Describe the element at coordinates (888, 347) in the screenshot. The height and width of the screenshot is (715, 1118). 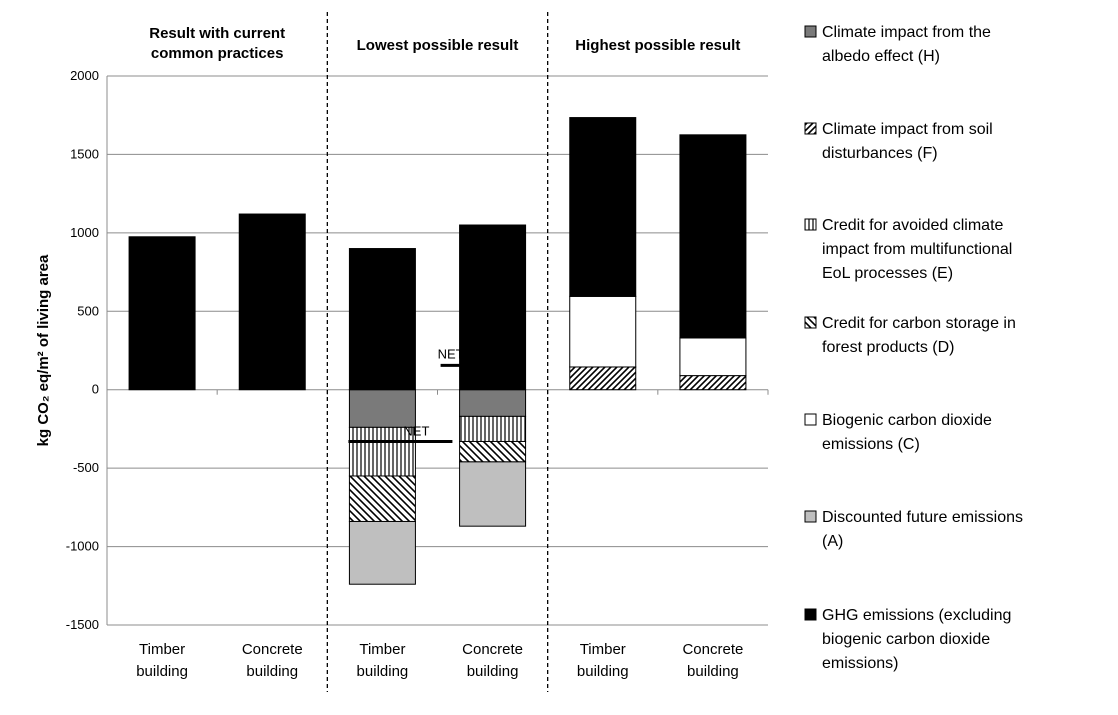
I see `legend-entry-d: forest products (D)` at that location.